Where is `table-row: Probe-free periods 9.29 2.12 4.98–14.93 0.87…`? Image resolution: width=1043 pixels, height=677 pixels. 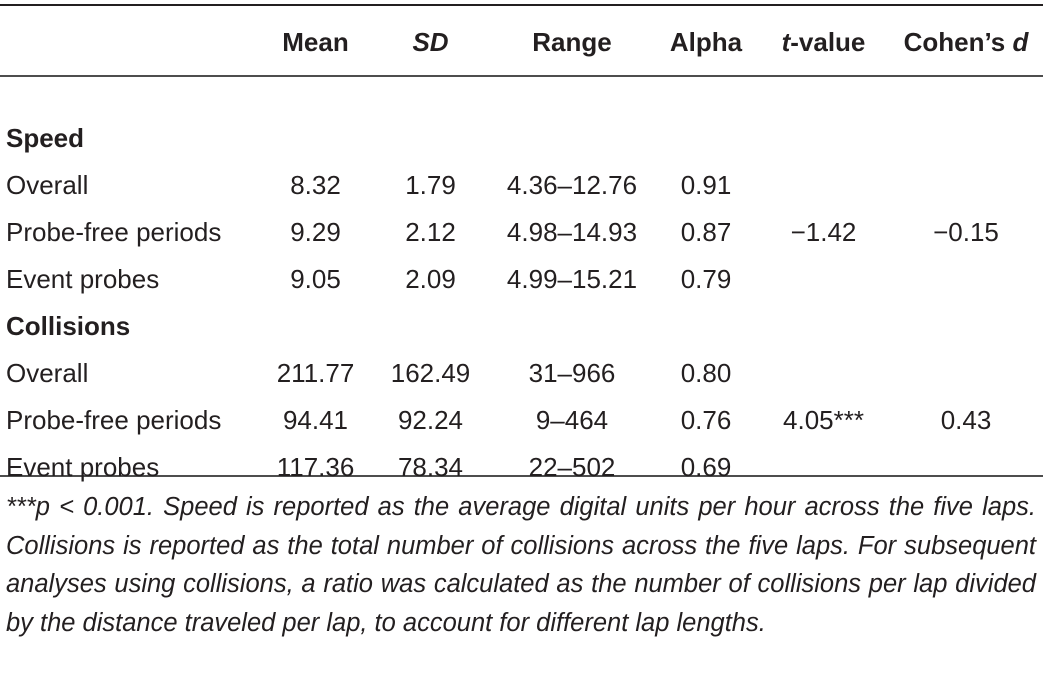 table-row: Probe-free periods 9.29 2.12 4.98–14.93 0.87… is located at coordinates (520, 232).